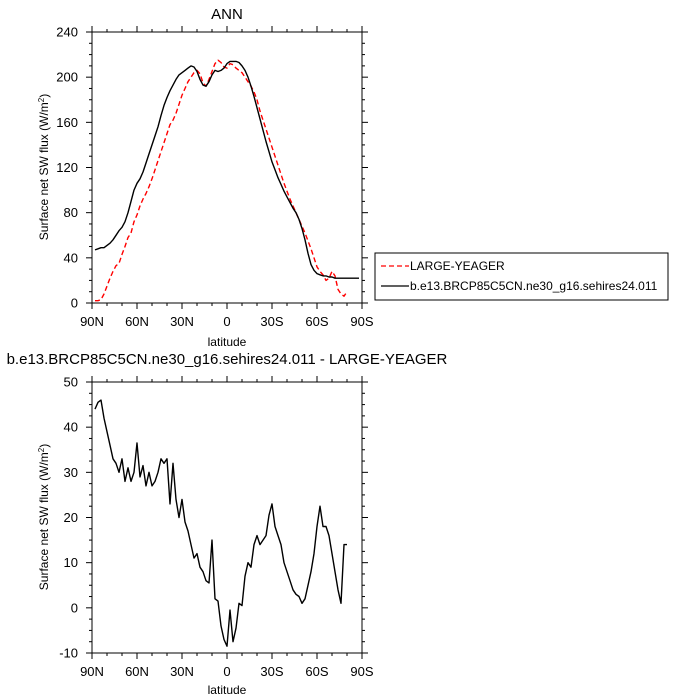 Image resolution: width=700 pixels, height=700 pixels. I want to click on bottom-y-tick-label: 30, so click(71, 472).